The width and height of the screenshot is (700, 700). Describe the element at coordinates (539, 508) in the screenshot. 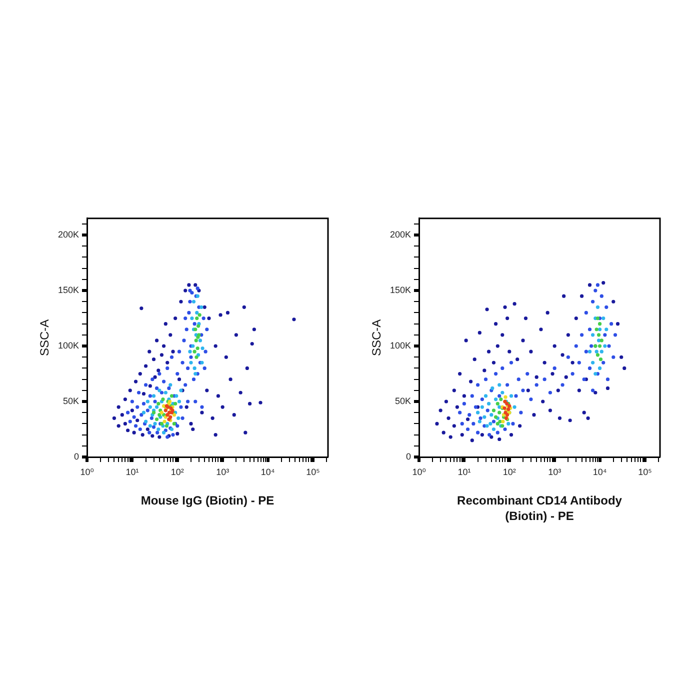

I see `x-axis-title: Recombinant CD14 Antibody (Biotin) - PE` at that location.